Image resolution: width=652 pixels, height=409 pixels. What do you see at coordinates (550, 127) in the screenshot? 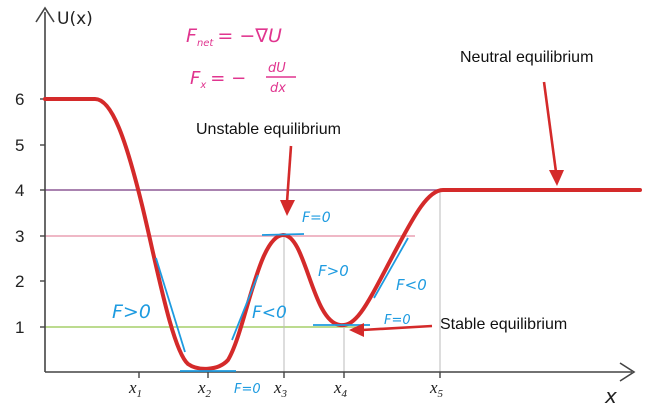
I see `neutral-arrow` at bounding box center [550, 127].